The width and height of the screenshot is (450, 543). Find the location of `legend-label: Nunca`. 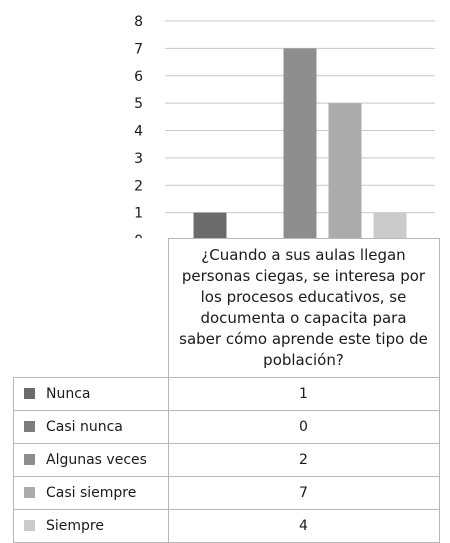

legend-label: Nunca is located at coordinates (68, 394).